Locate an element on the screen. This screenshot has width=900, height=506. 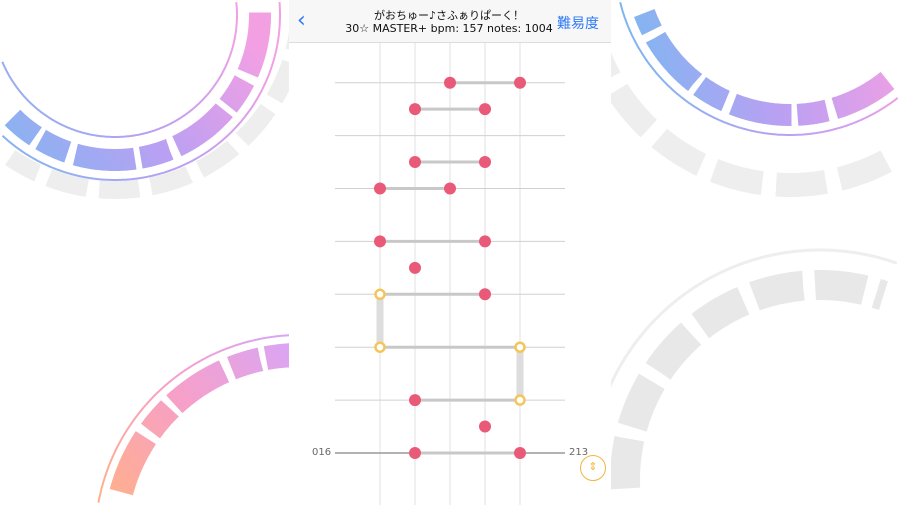
back-button: ‹ is located at coordinates (301, 20).